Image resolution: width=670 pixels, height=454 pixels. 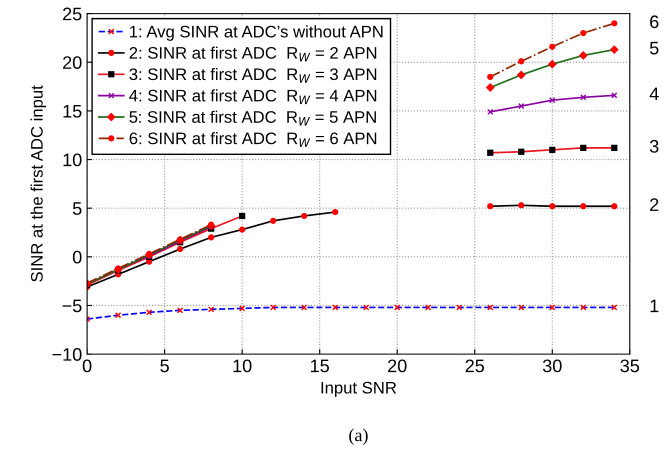 I want to click on y-tick-label: −10, so click(x=67, y=354).